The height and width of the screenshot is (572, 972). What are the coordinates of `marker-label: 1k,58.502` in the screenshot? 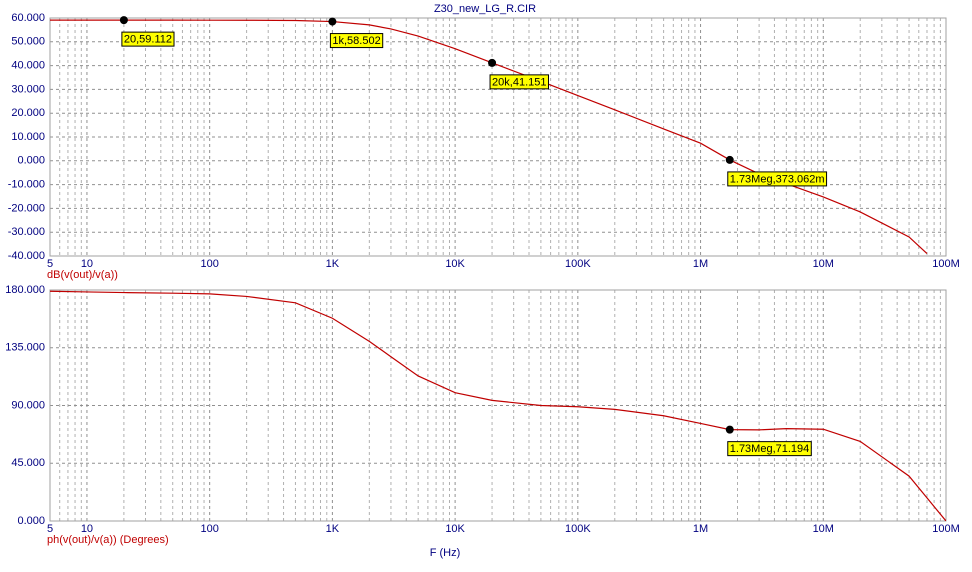 It's located at (356, 41).